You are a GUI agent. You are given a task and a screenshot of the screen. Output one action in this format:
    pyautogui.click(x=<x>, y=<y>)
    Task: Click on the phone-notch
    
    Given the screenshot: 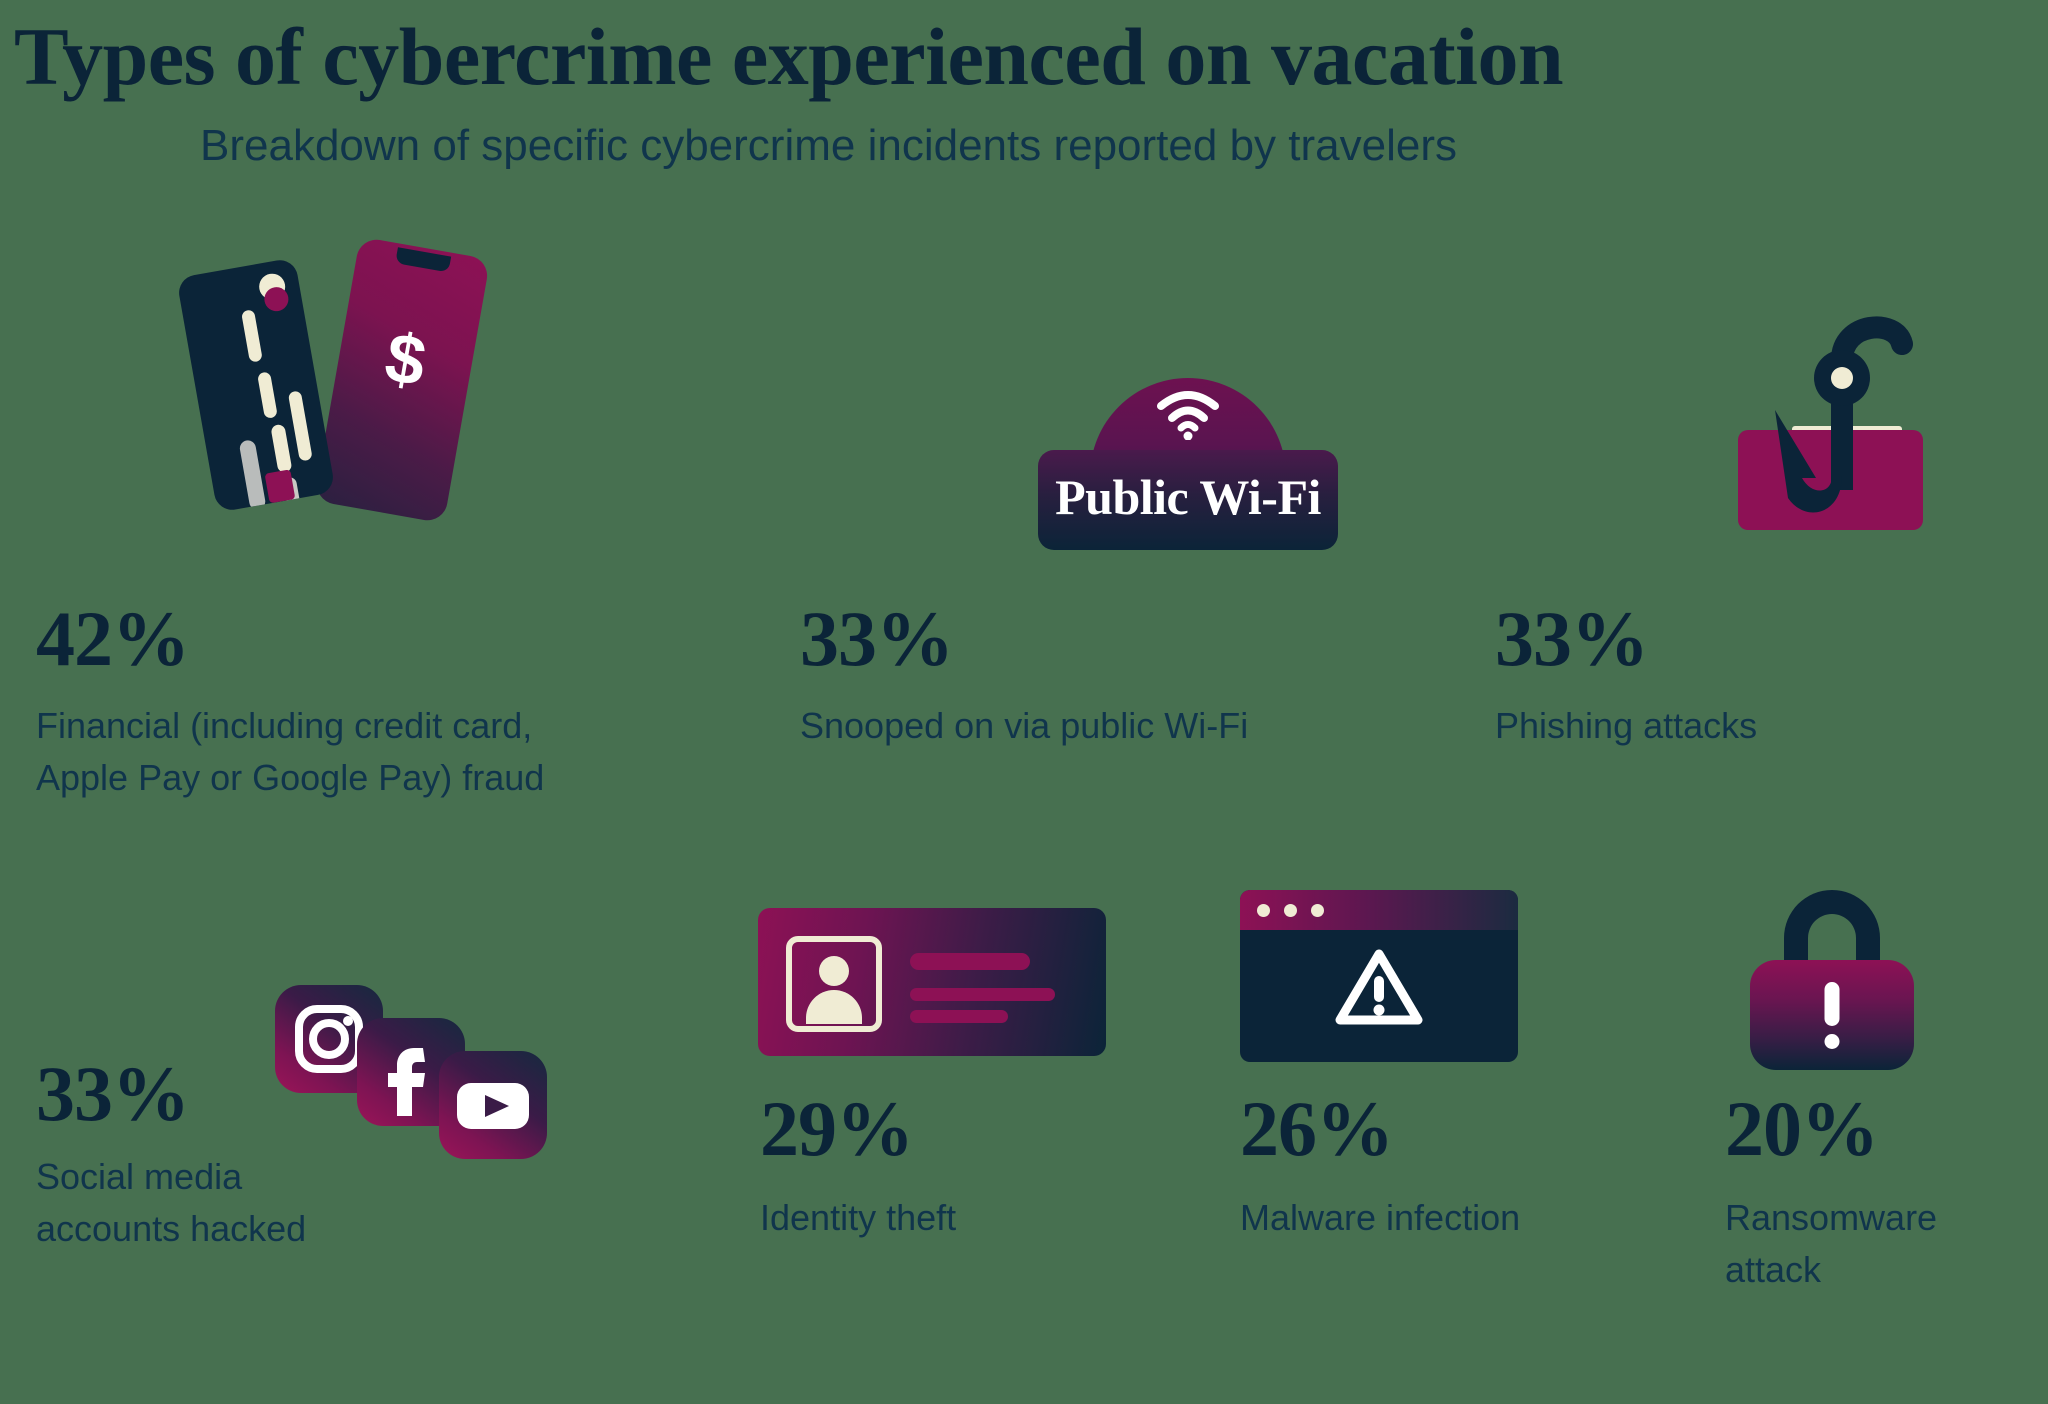 What is the action you would take?
    pyautogui.click(x=423, y=260)
    